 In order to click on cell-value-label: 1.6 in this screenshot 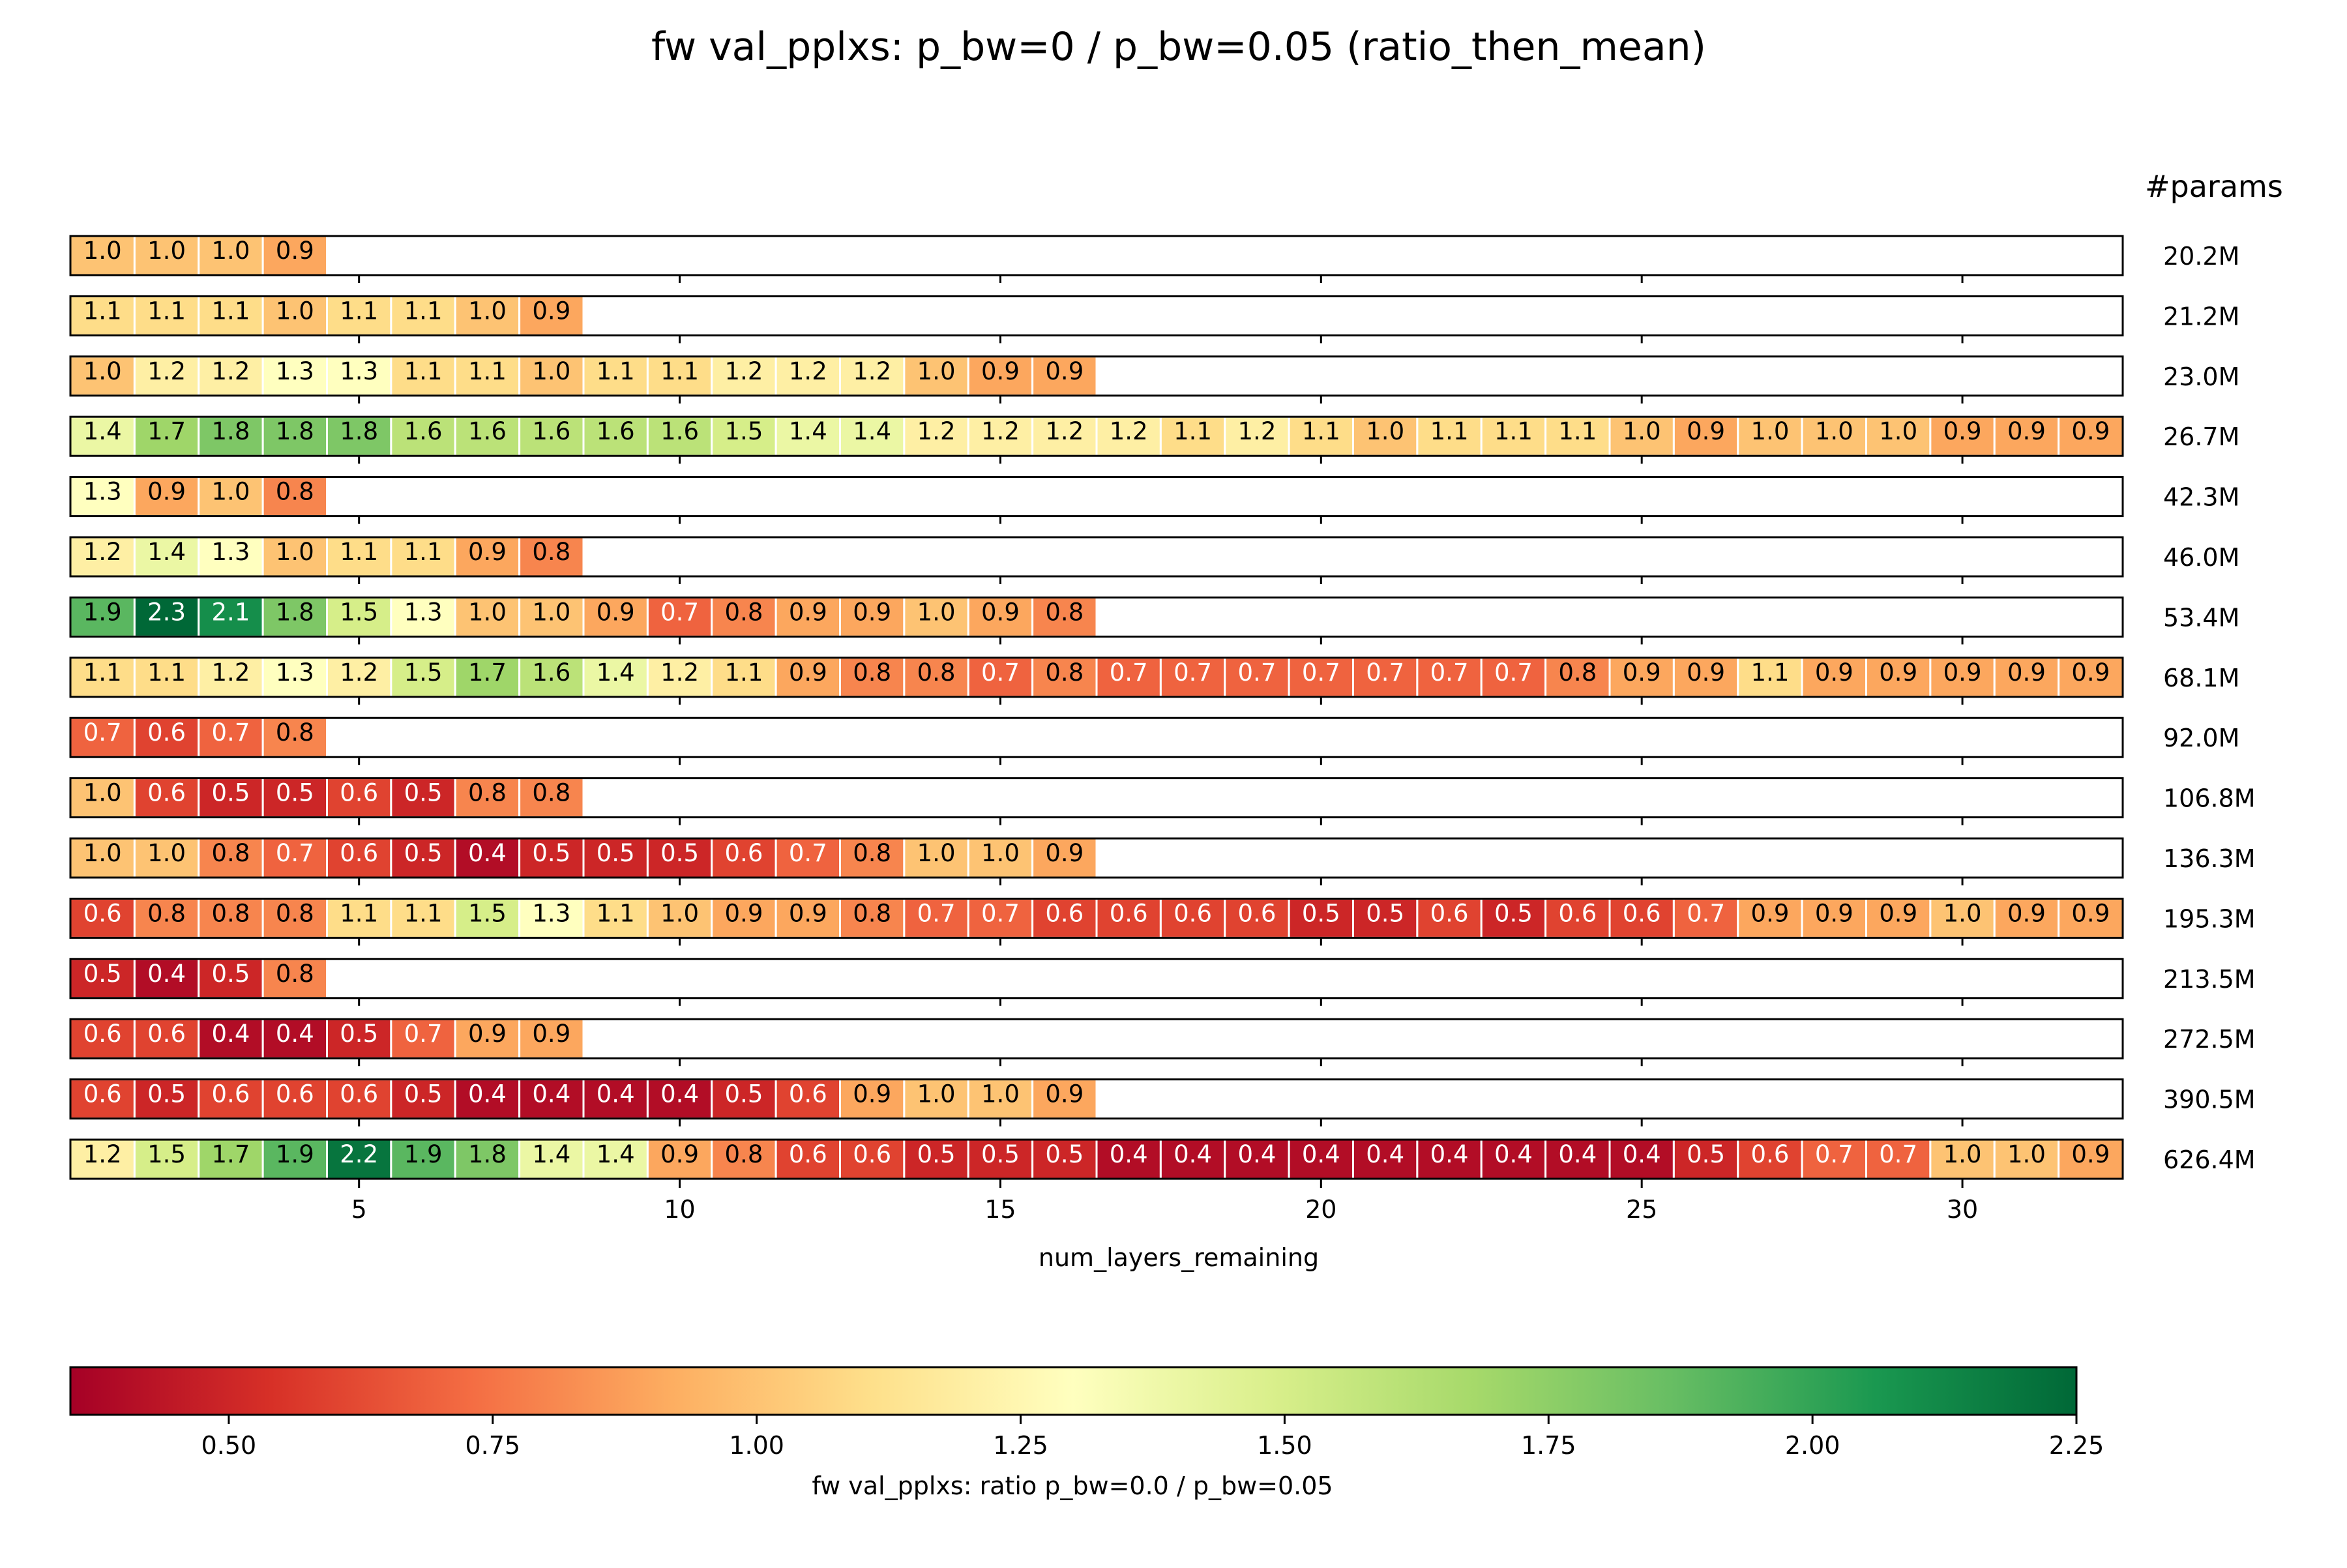, I will do `click(616, 431)`.